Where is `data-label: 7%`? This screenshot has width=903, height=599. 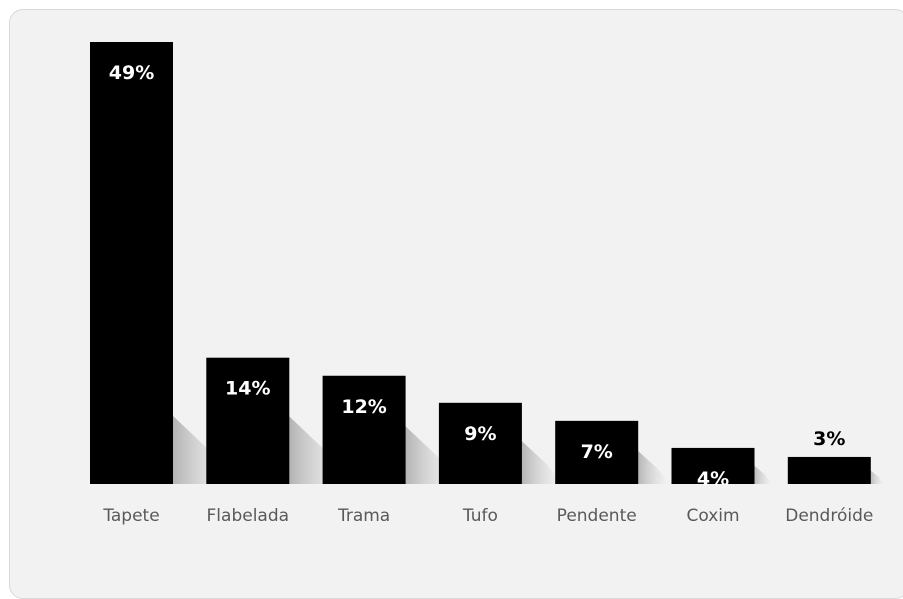
data-label: 7% is located at coordinates (597, 452).